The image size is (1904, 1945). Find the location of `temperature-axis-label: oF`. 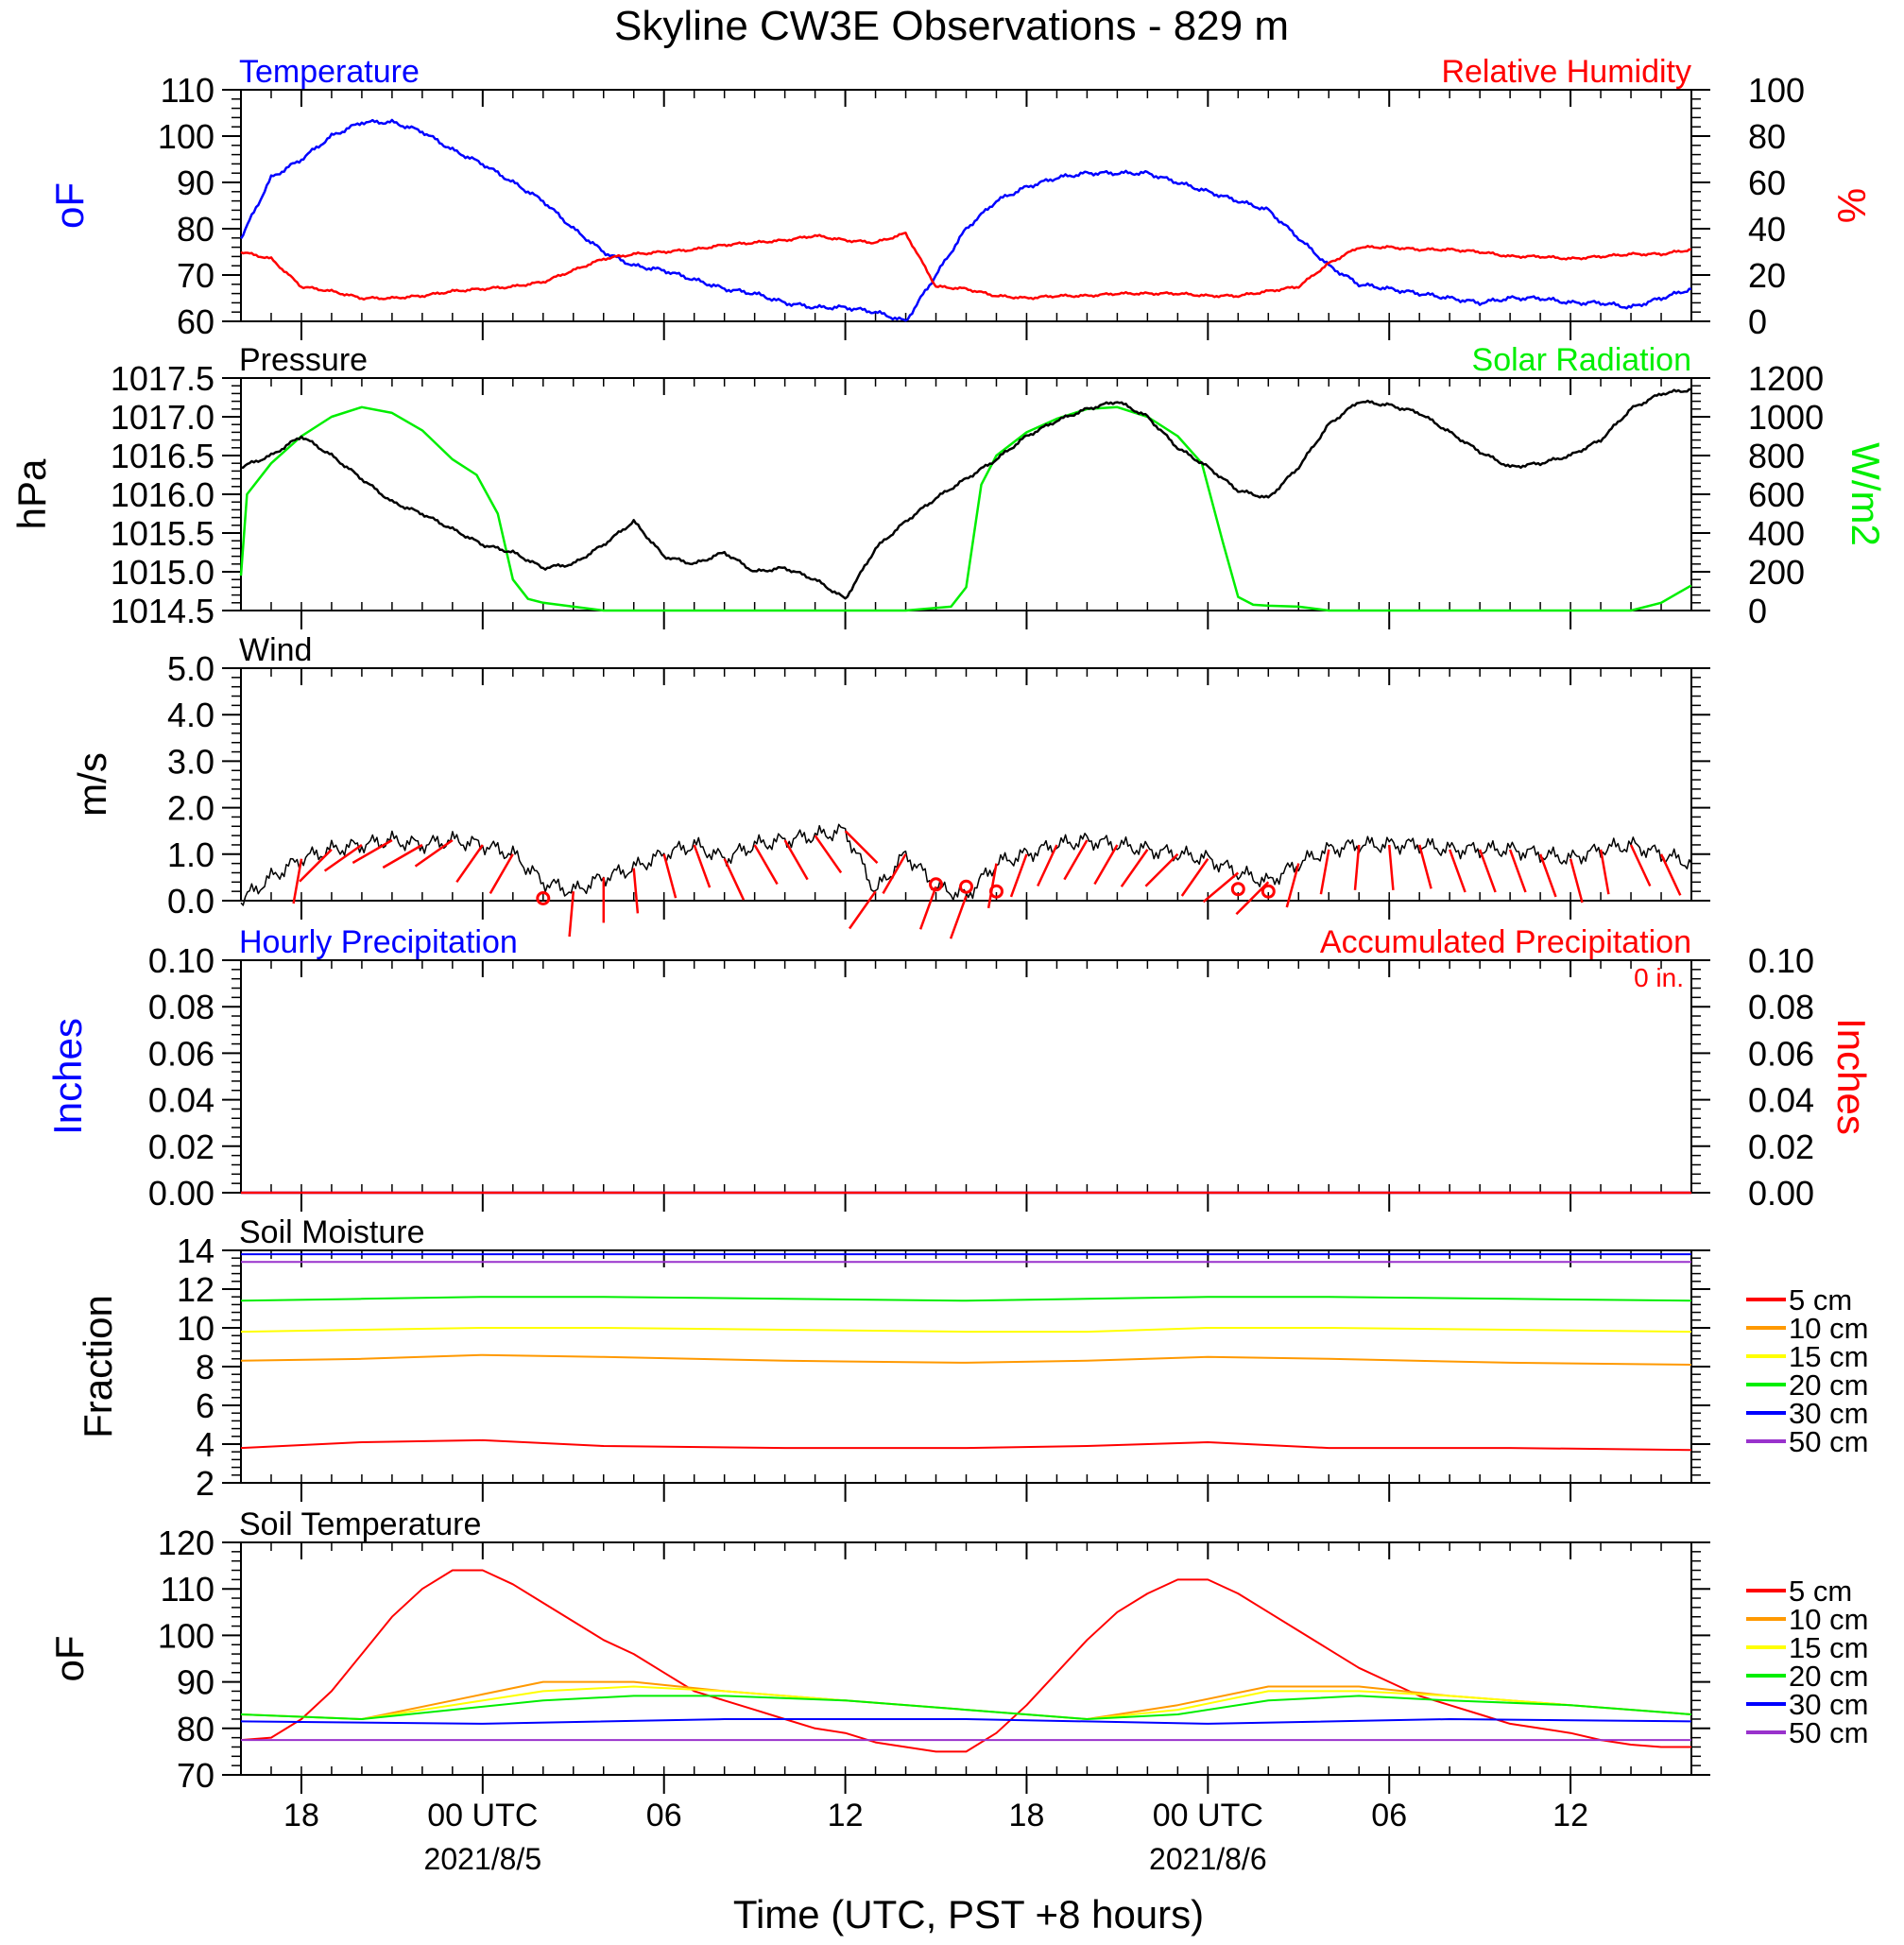

temperature-axis-label: oF is located at coordinates (69, 205).